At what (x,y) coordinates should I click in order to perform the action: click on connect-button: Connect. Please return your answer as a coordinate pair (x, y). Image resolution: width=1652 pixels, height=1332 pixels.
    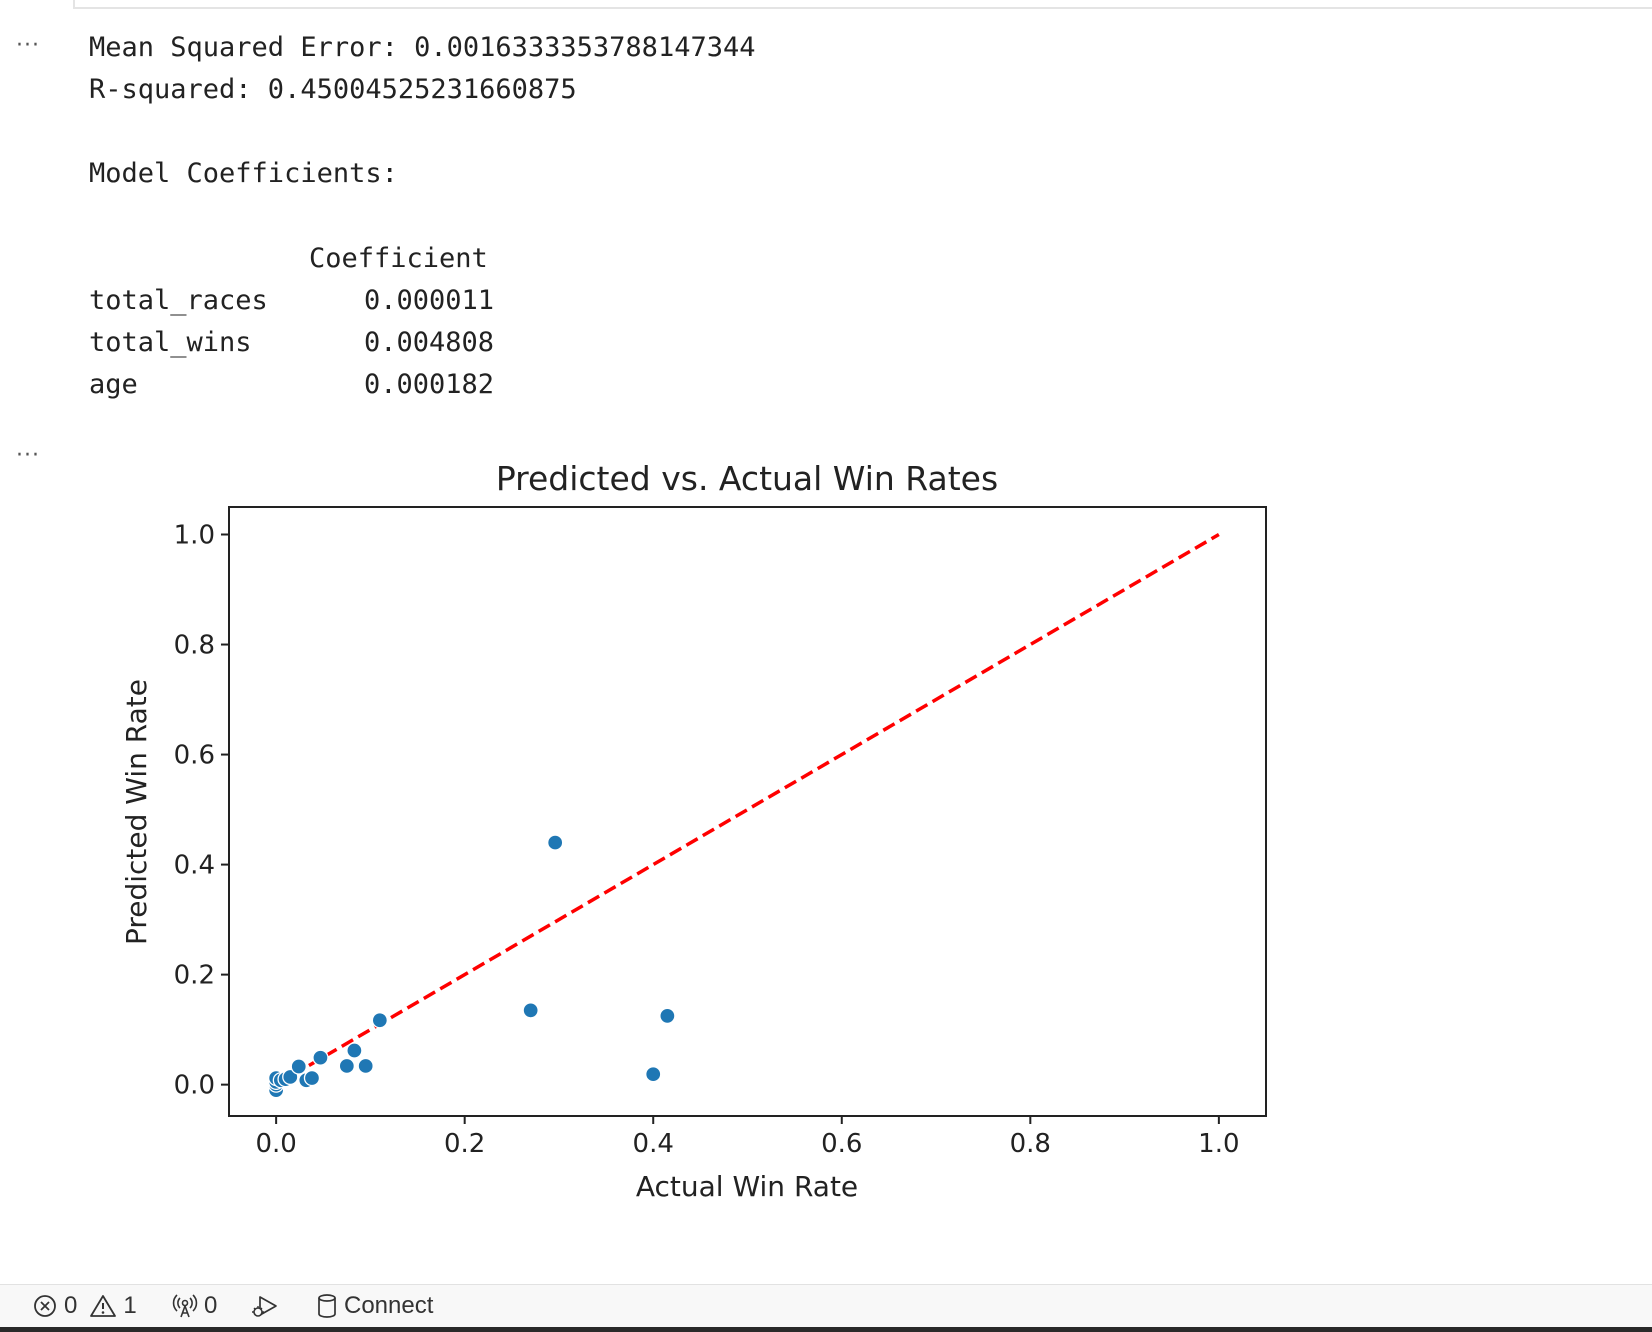
    Looking at the image, I should click on (374, 1306).